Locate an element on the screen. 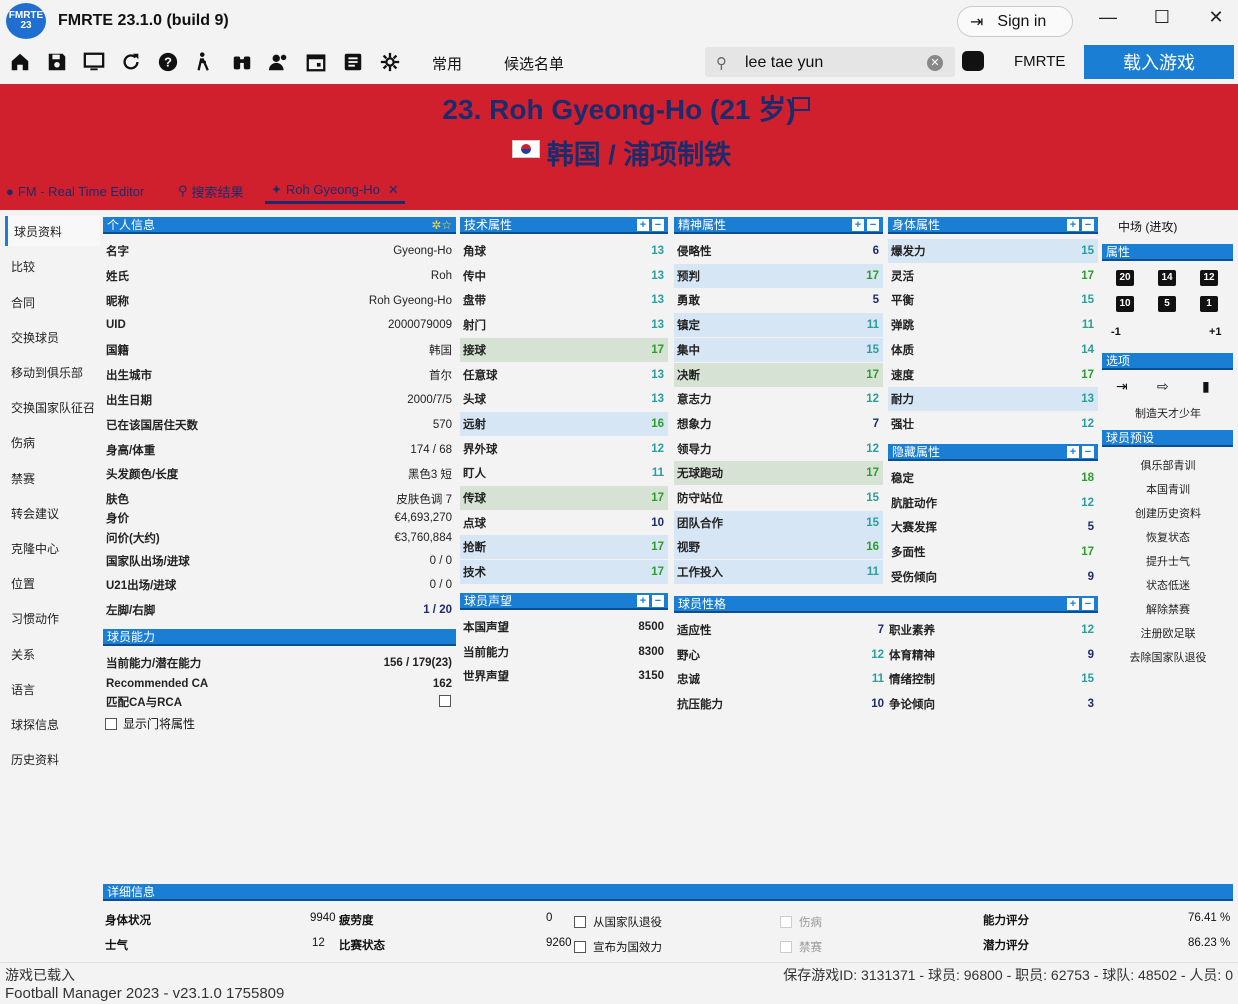 The image size is (1238, 1004). nav-item: 移动到俱乐部 is located at coordinates (47, 372).